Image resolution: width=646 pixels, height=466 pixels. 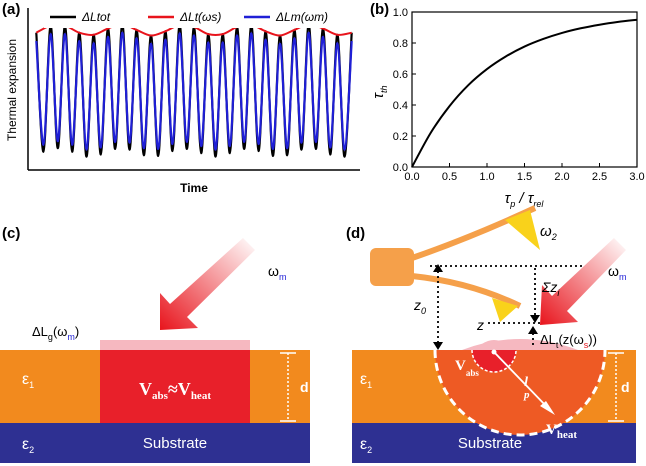 What do you see at coordinates (558, 293) in the screenshot?
I see `label-part: i` at bounding box center [558, 293].